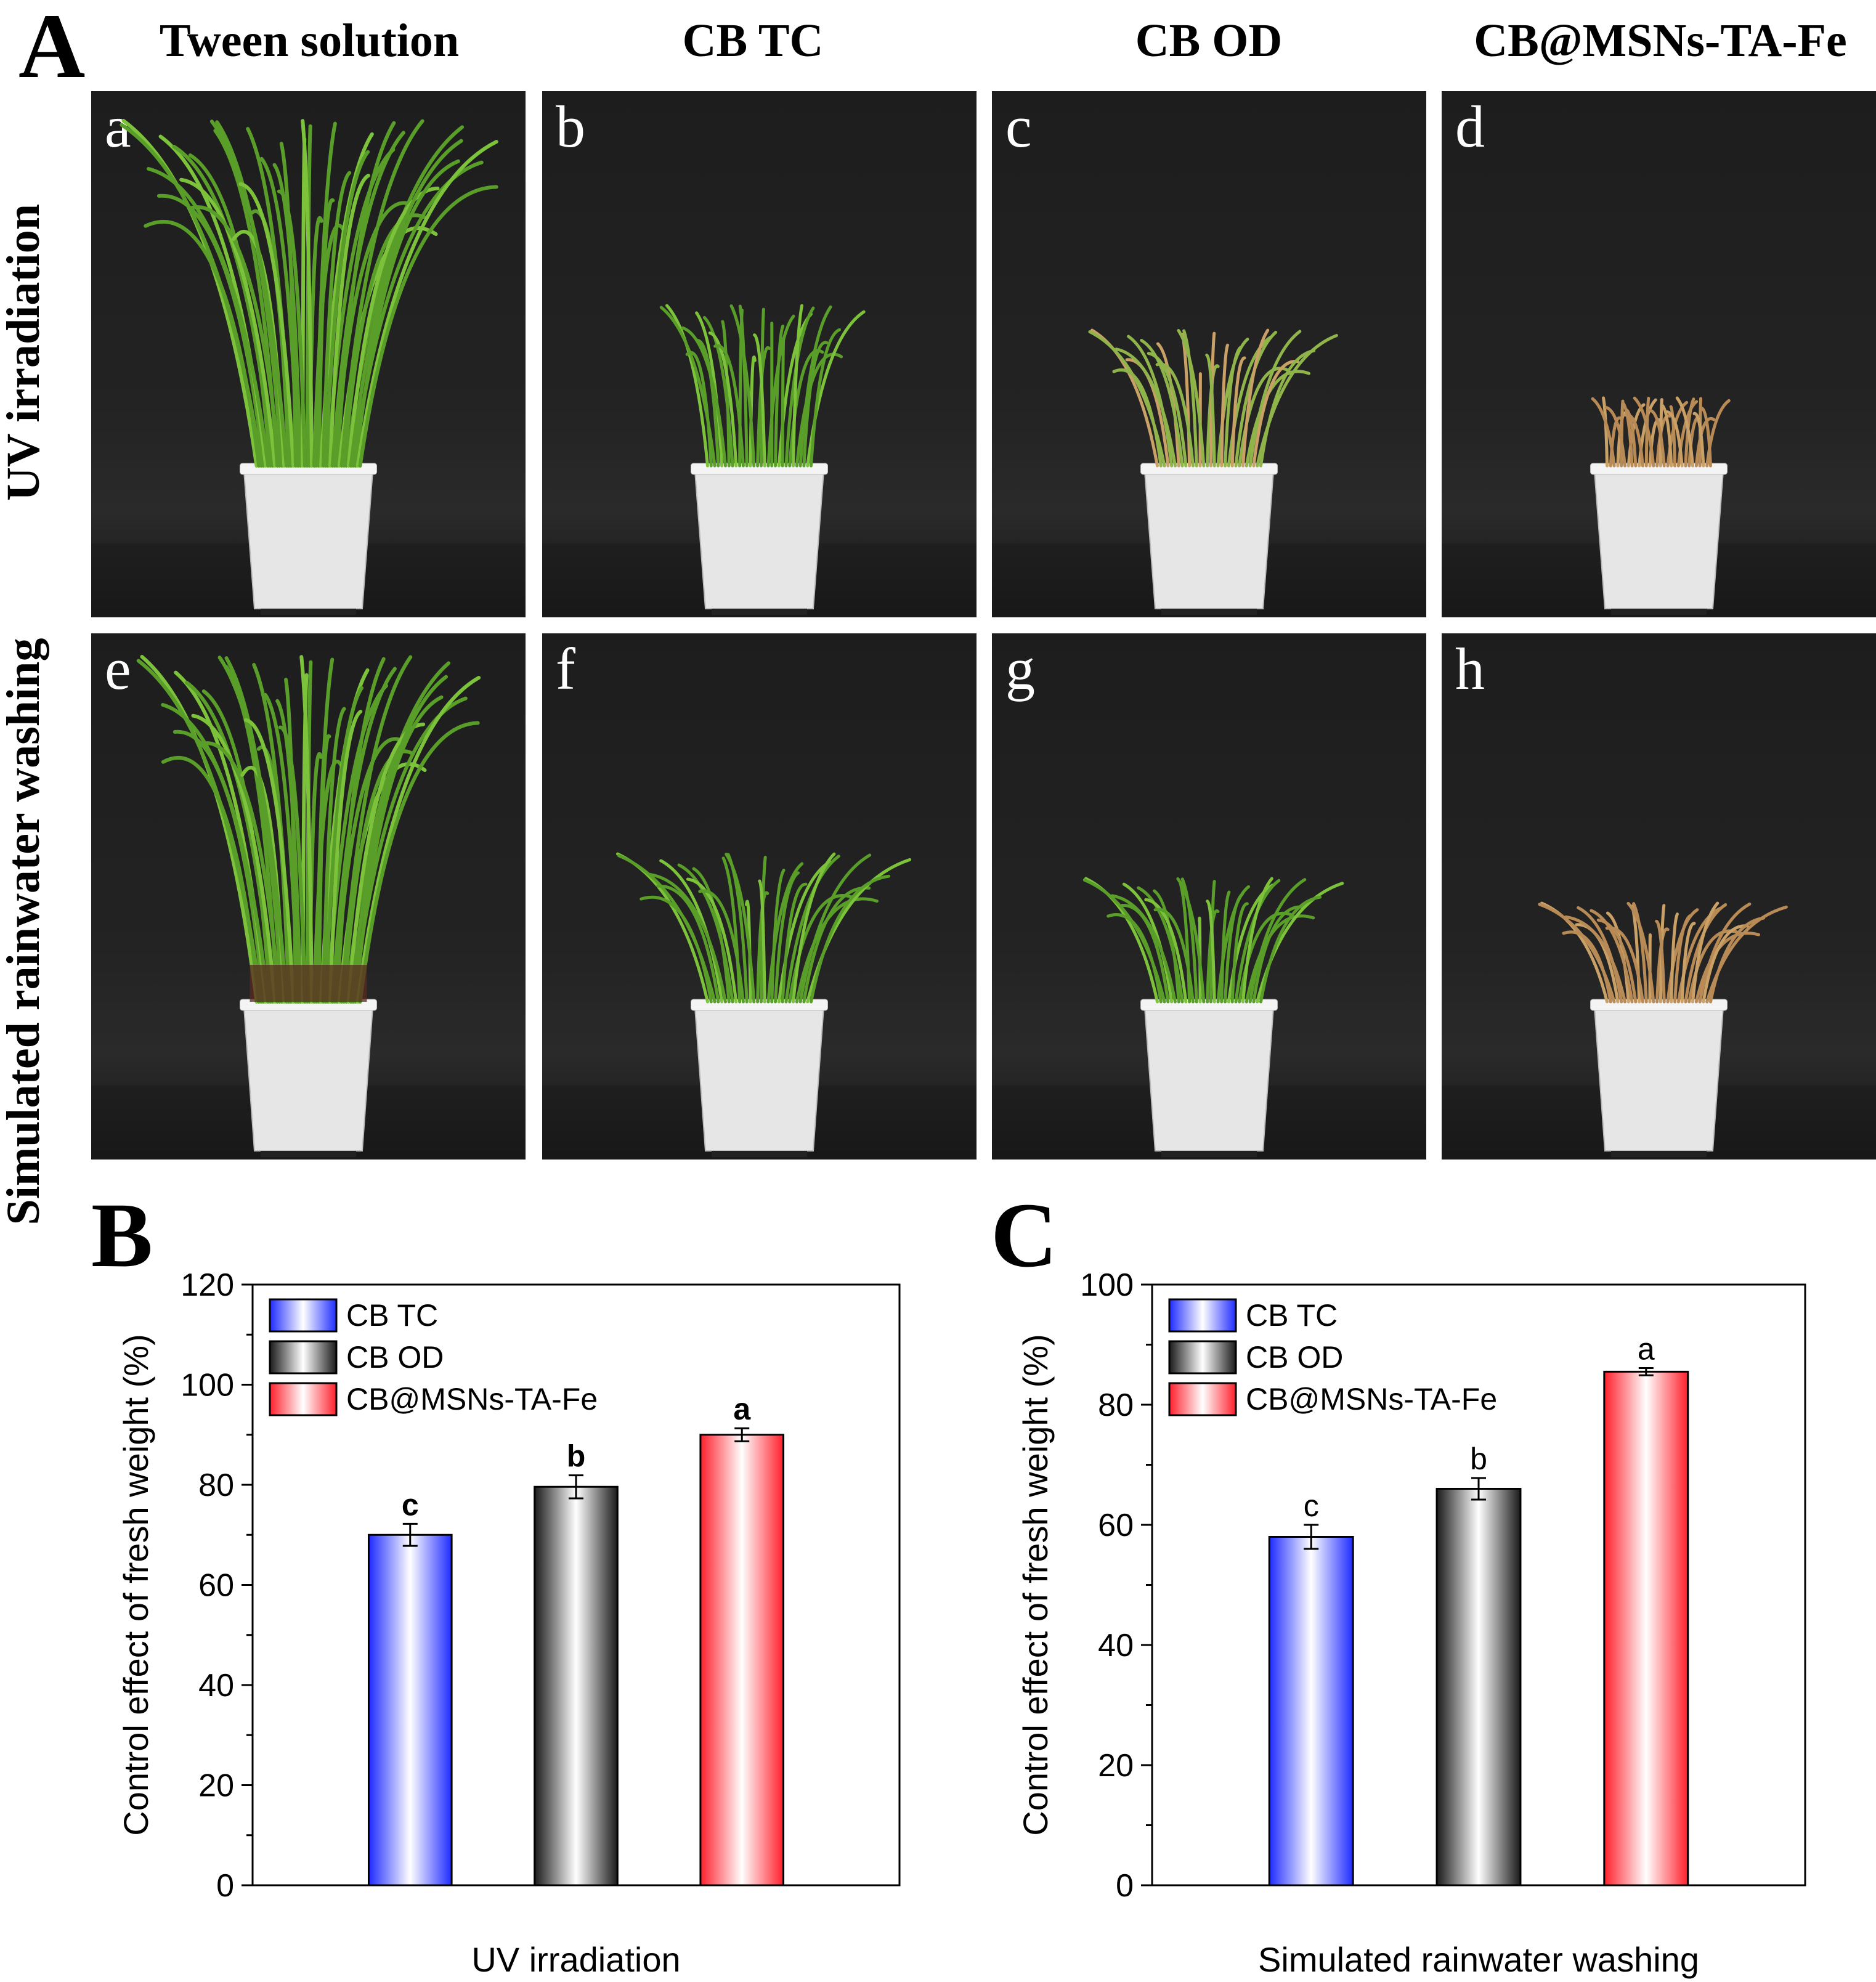 The height and width of the screenshot is (1982, 1876). I want to click on photo-letter: d, so click(1470, 127).